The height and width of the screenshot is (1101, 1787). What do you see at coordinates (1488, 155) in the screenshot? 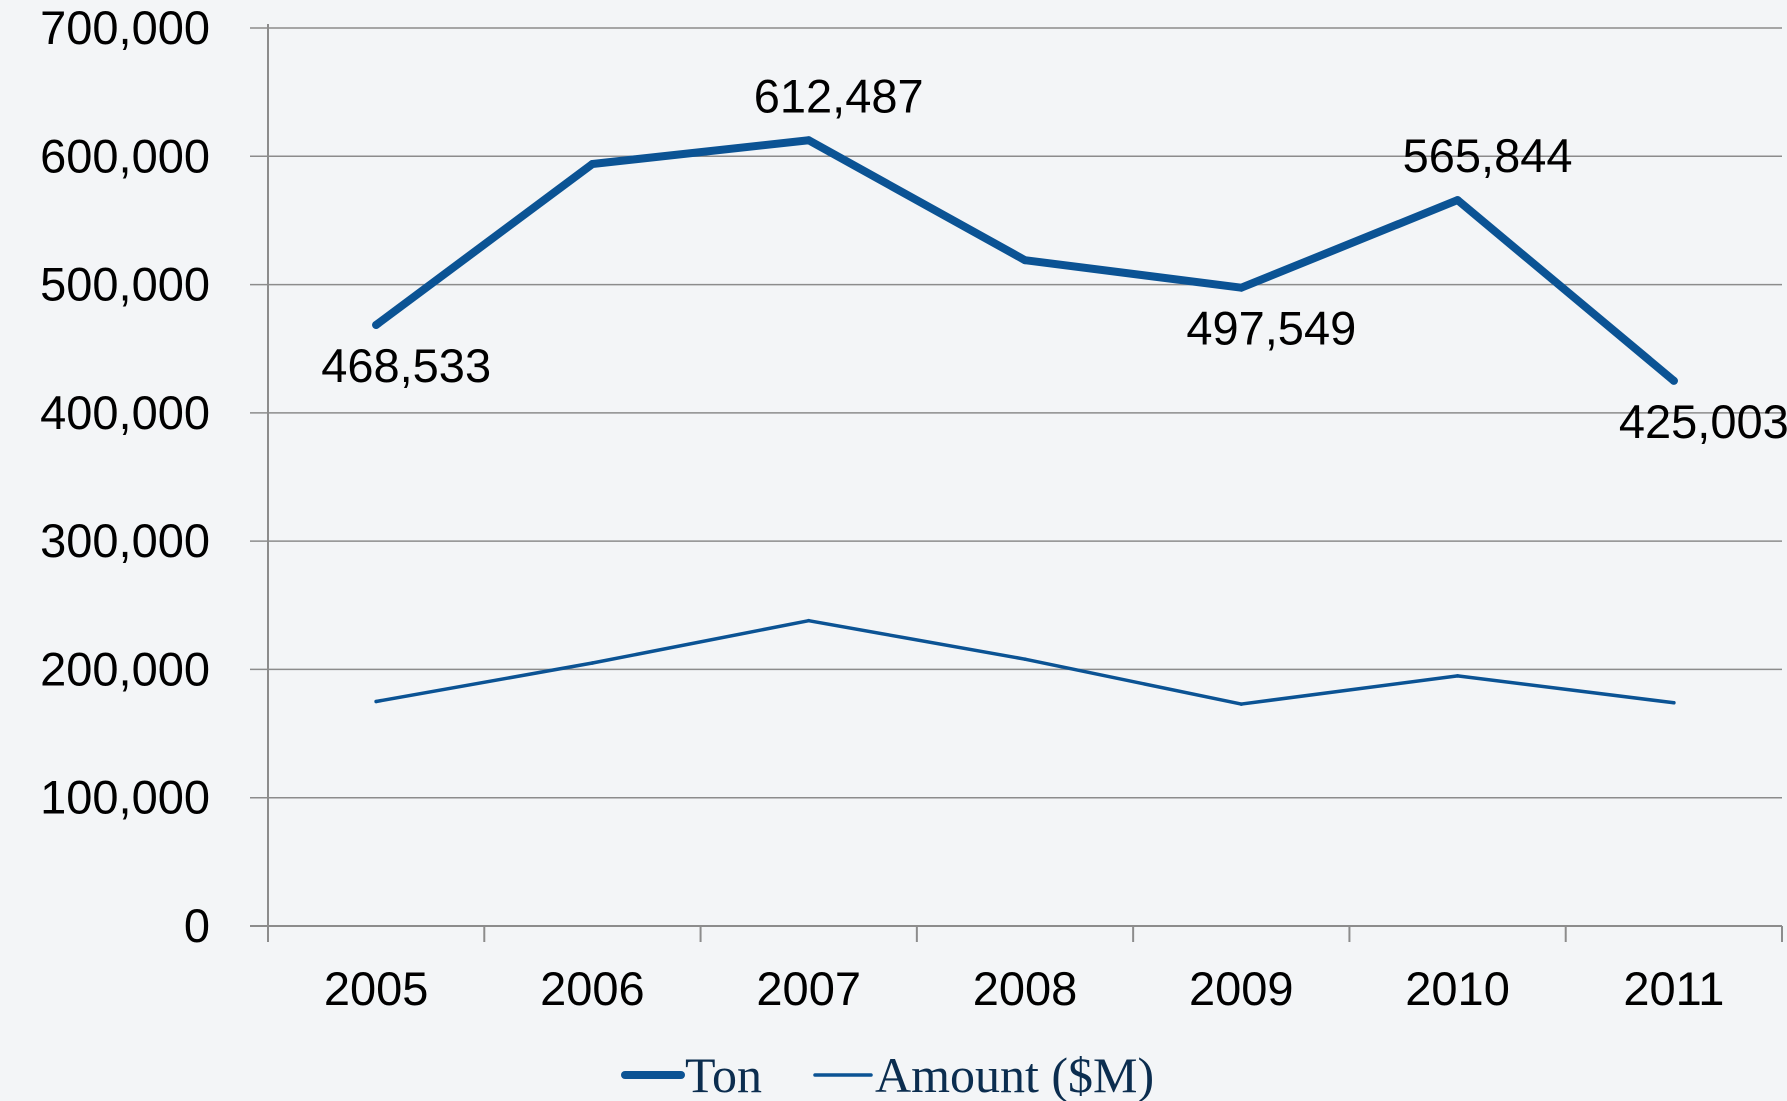
I see `data-label: 565,844` at bounding box center [1488, 155].